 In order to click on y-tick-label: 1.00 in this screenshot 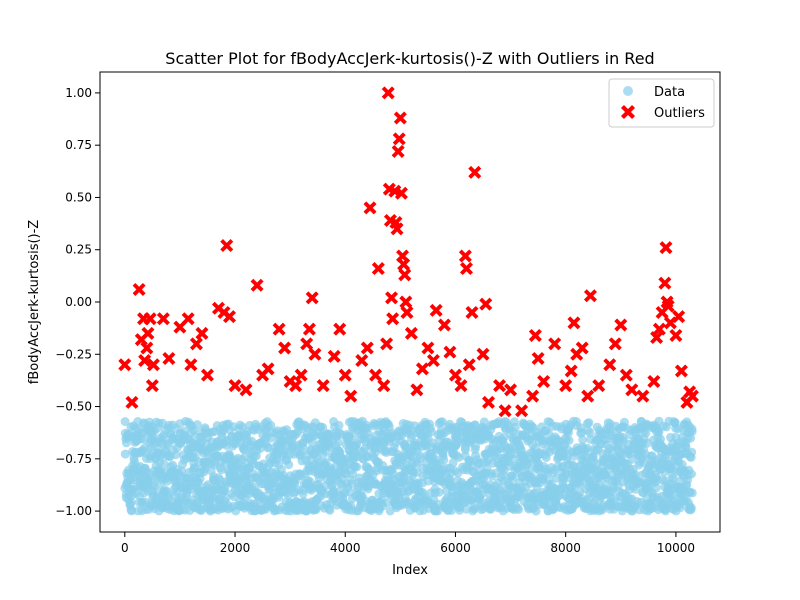, I will do `click(78, 93)`.